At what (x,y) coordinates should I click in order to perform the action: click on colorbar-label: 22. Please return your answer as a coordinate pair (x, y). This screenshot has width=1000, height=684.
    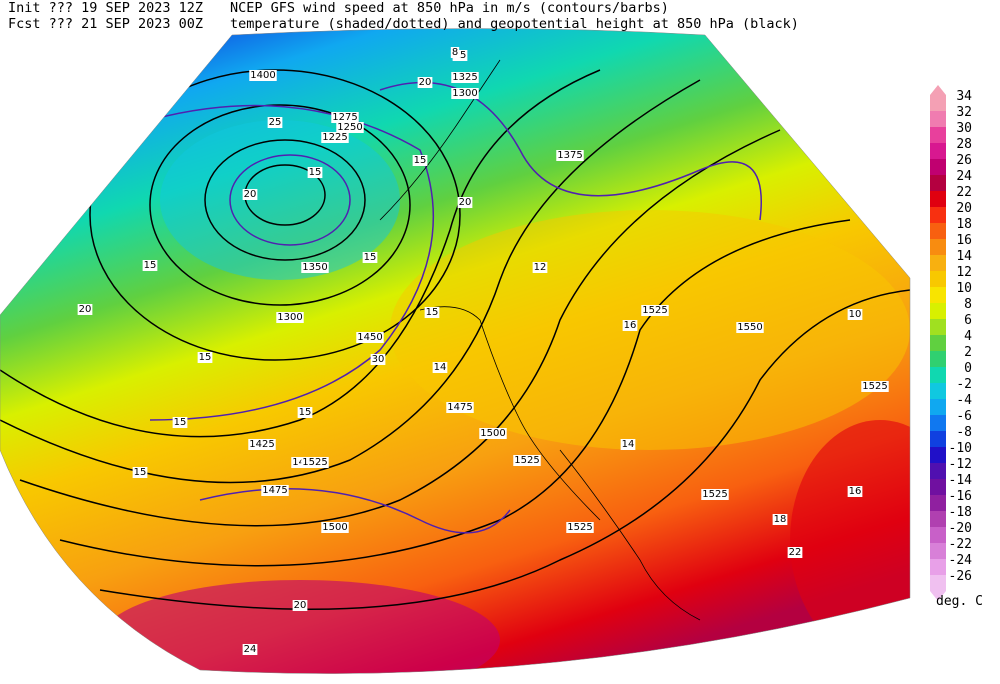
    Looking at the image, I should click on (964, 192).